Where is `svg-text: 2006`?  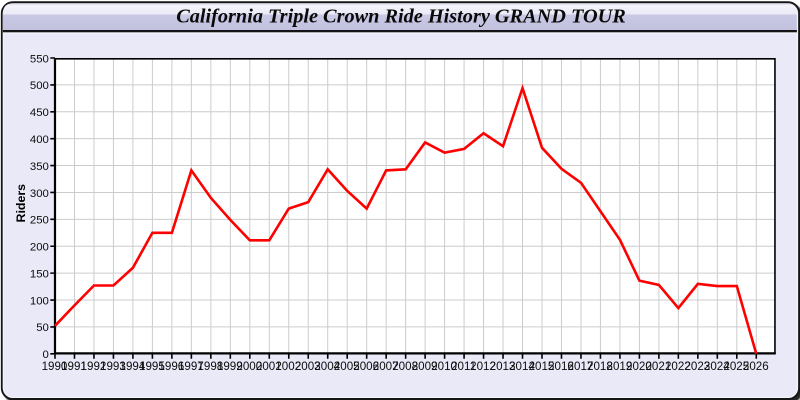
svg-text: 2006 is located at coordinates (366, 366).